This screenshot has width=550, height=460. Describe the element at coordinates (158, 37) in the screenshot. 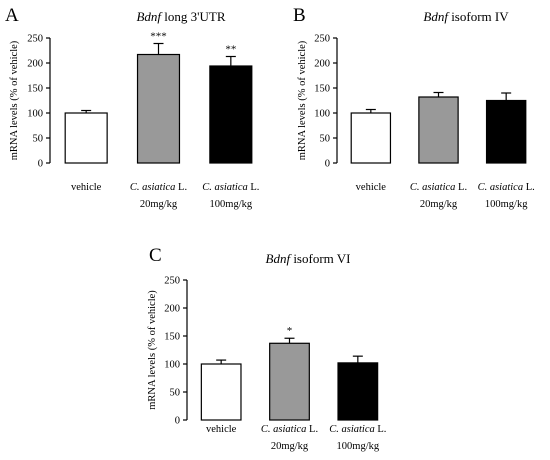

I see `significance-label: ***` at that location.